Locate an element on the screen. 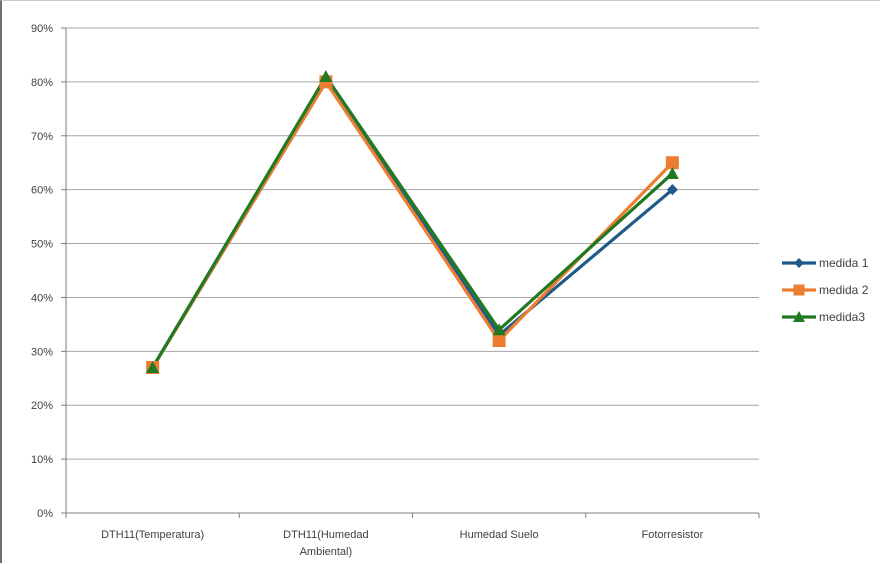 This screenshot has height=564, width=880. y-axis-tick-labels: 0% 10% 20% 30% 40% 50% 60% 70% 80% 90% is located at coordinates (42, 271).